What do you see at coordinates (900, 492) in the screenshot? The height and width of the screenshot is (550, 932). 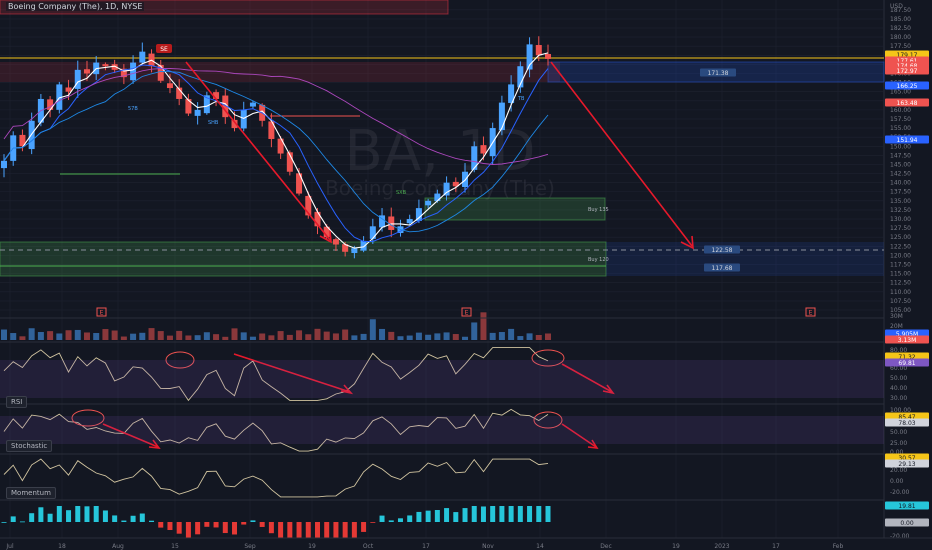 I see `mom-tick: -20.00` at bounding box center [900, 492].